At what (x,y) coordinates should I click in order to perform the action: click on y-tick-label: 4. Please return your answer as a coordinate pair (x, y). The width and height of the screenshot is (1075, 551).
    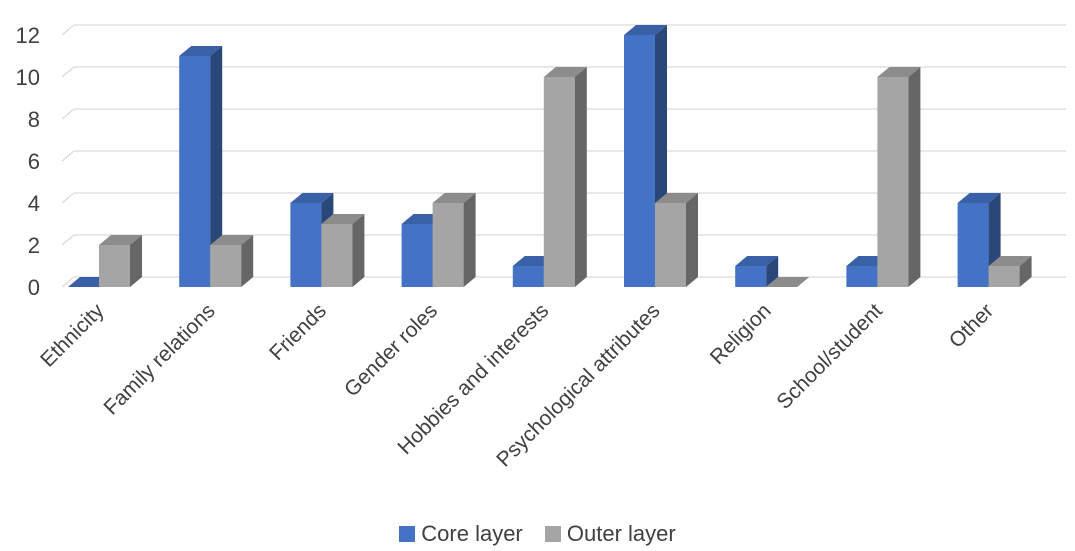
    Looking at the image, I should click on (34, 203).